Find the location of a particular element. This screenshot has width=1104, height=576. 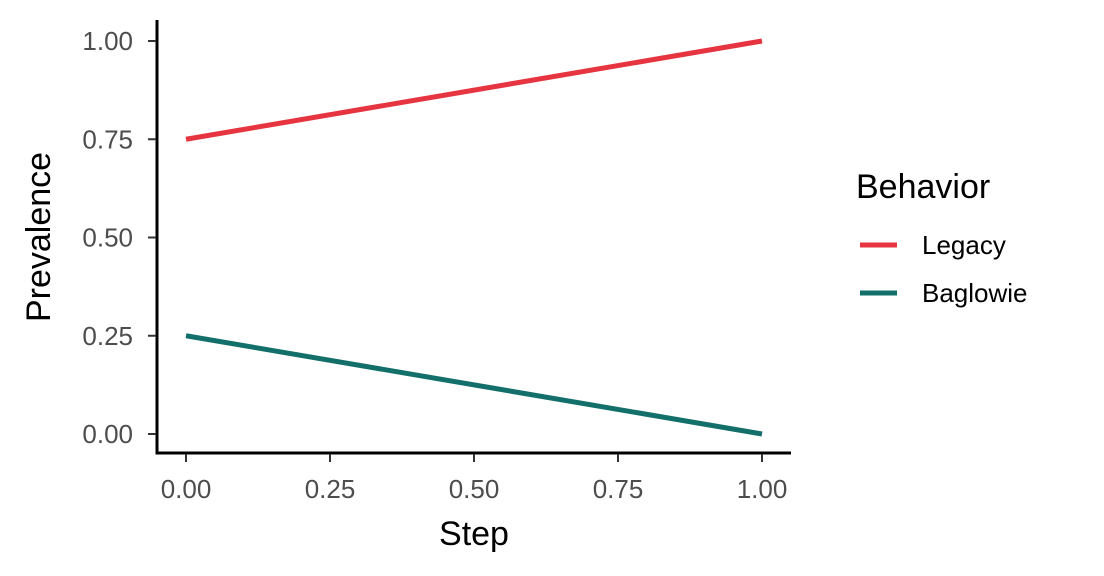

y-tick-label: 0.75 is located at coordinates (107, 139).